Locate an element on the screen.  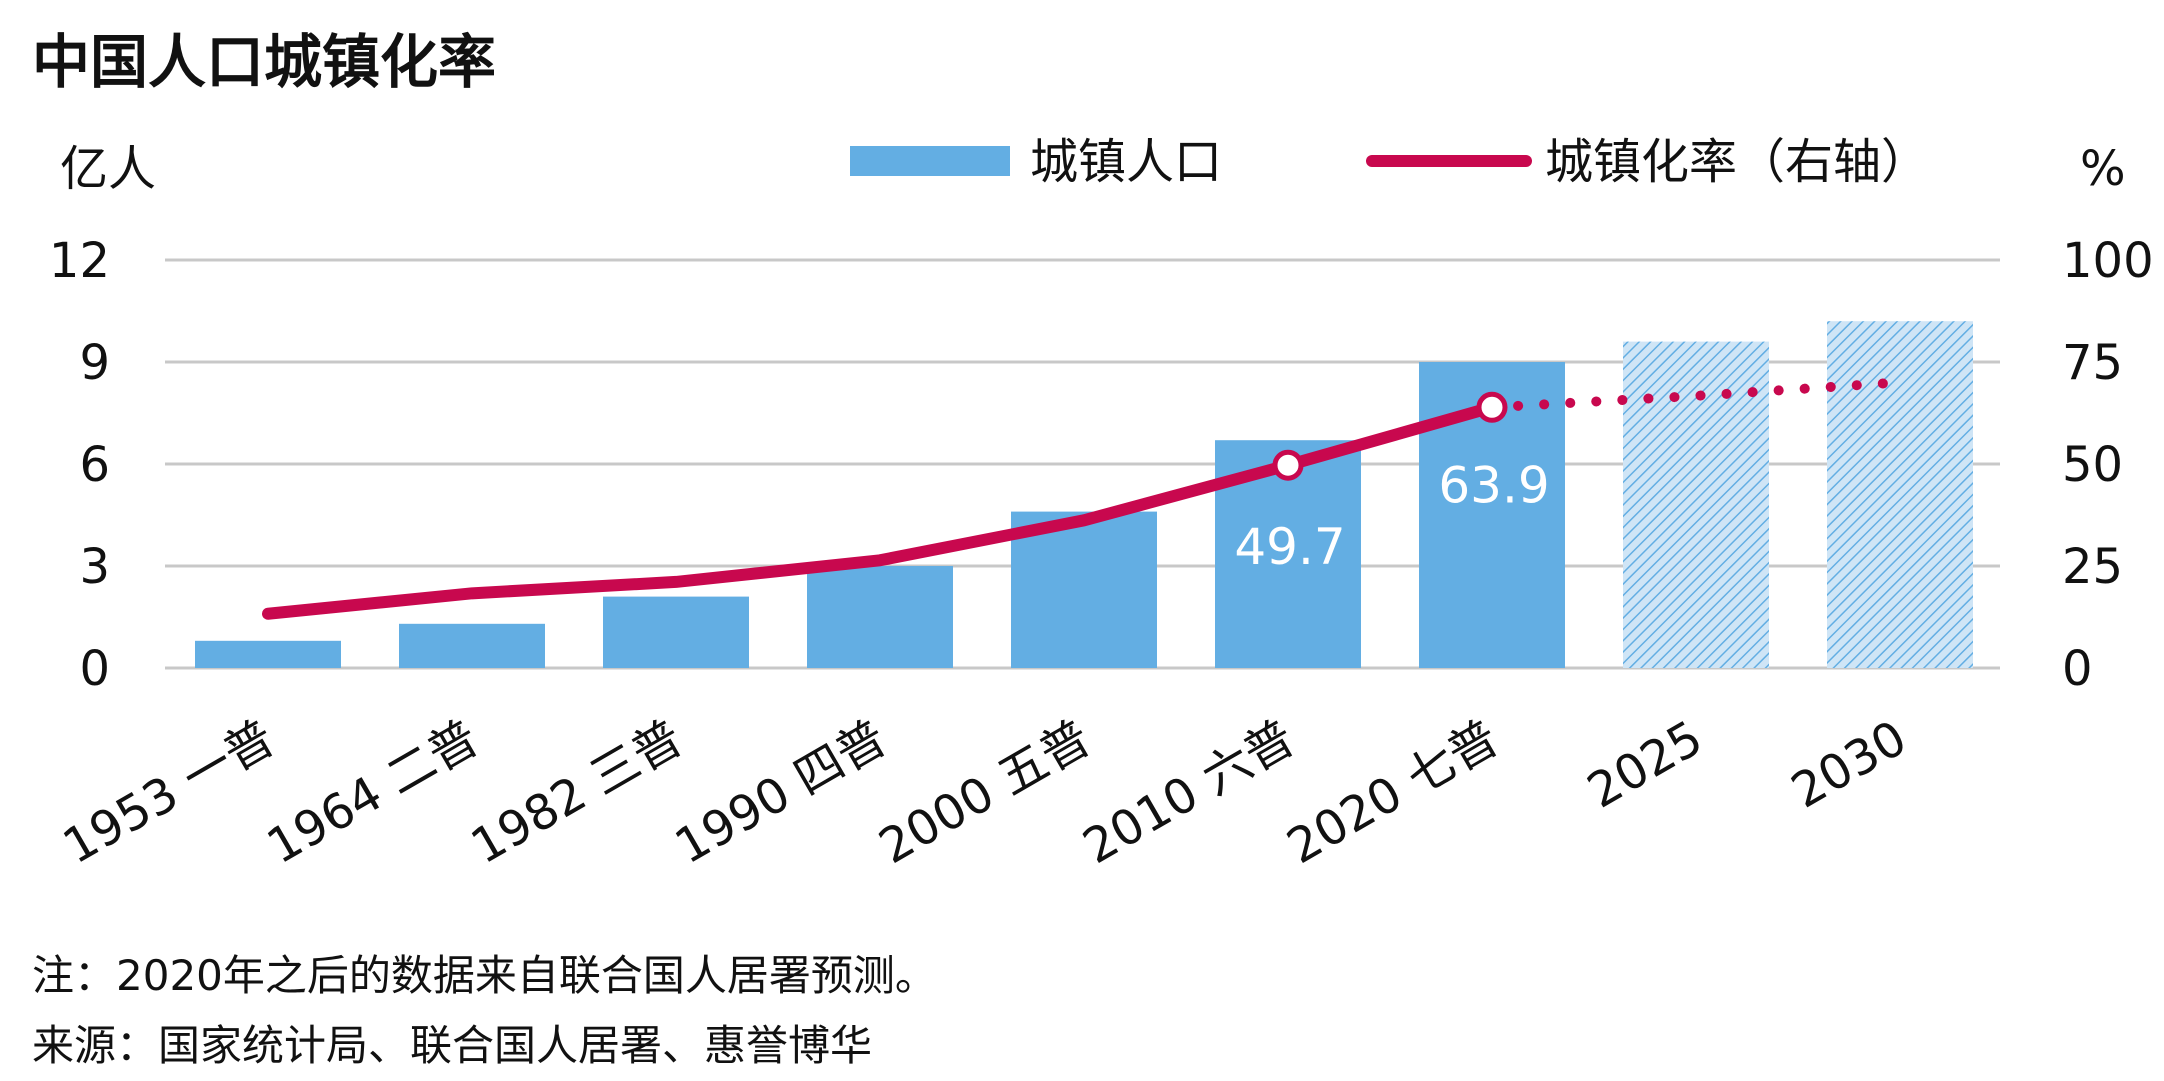
urbanization-rate-projection-line is located at coordinates (1696, 395).